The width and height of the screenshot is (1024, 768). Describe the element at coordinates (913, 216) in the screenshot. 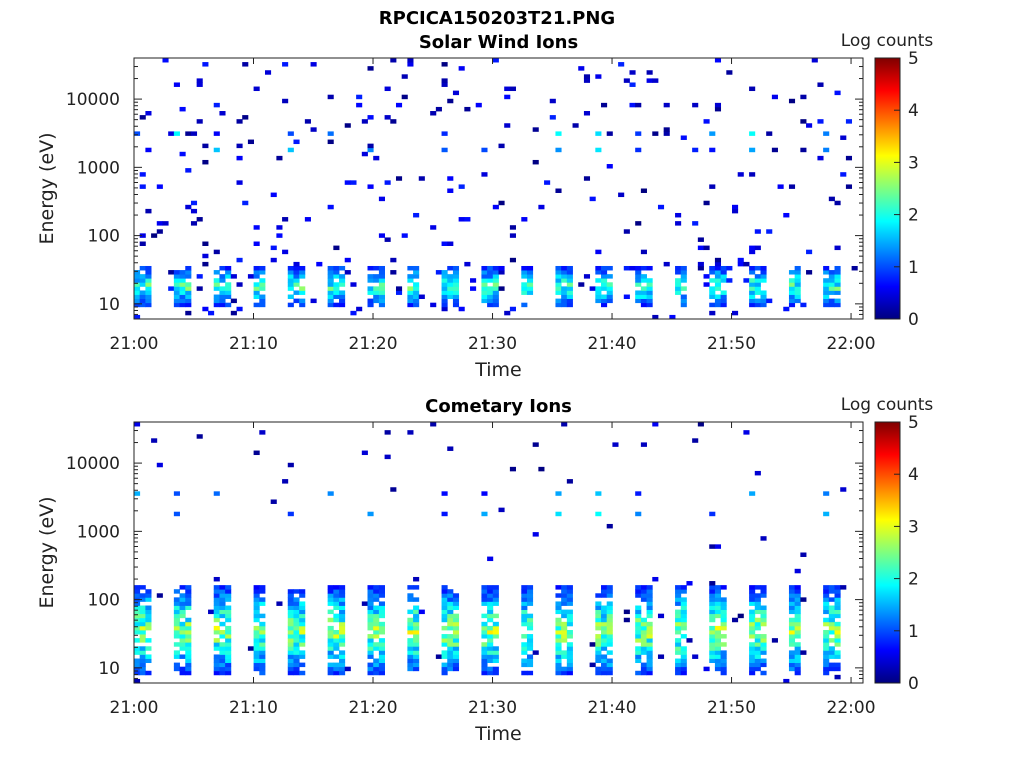

I see `colorbar-tick-label: 2` at that location.